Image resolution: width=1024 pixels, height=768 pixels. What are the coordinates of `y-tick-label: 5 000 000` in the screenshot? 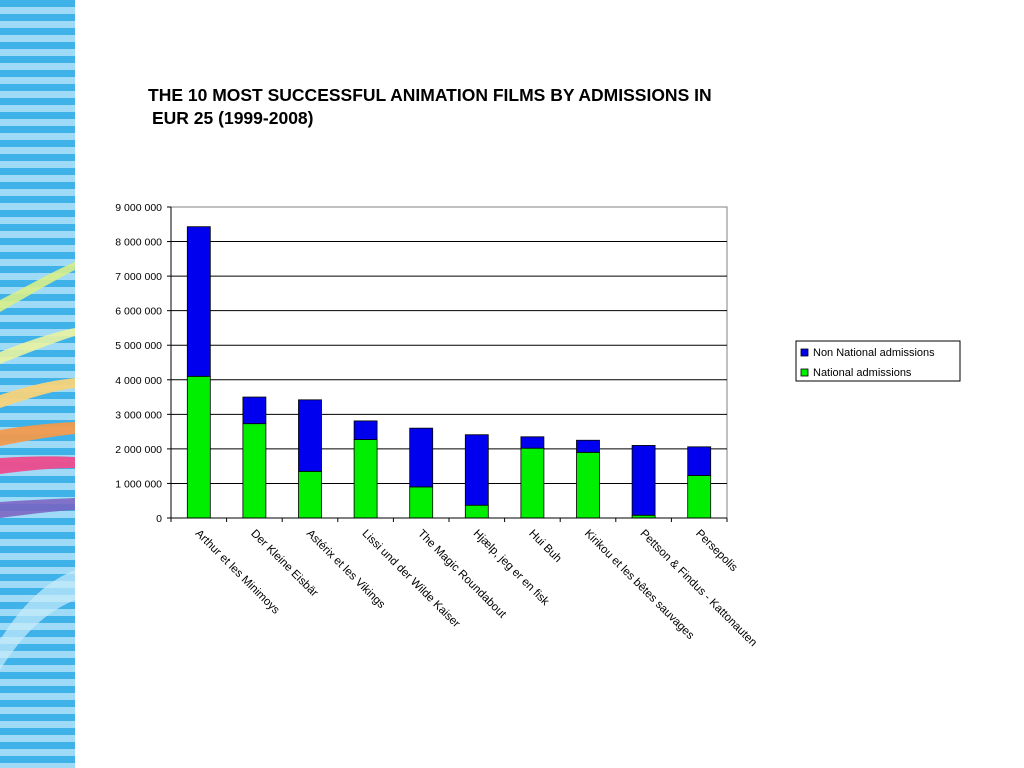 It's located at (138, 346).